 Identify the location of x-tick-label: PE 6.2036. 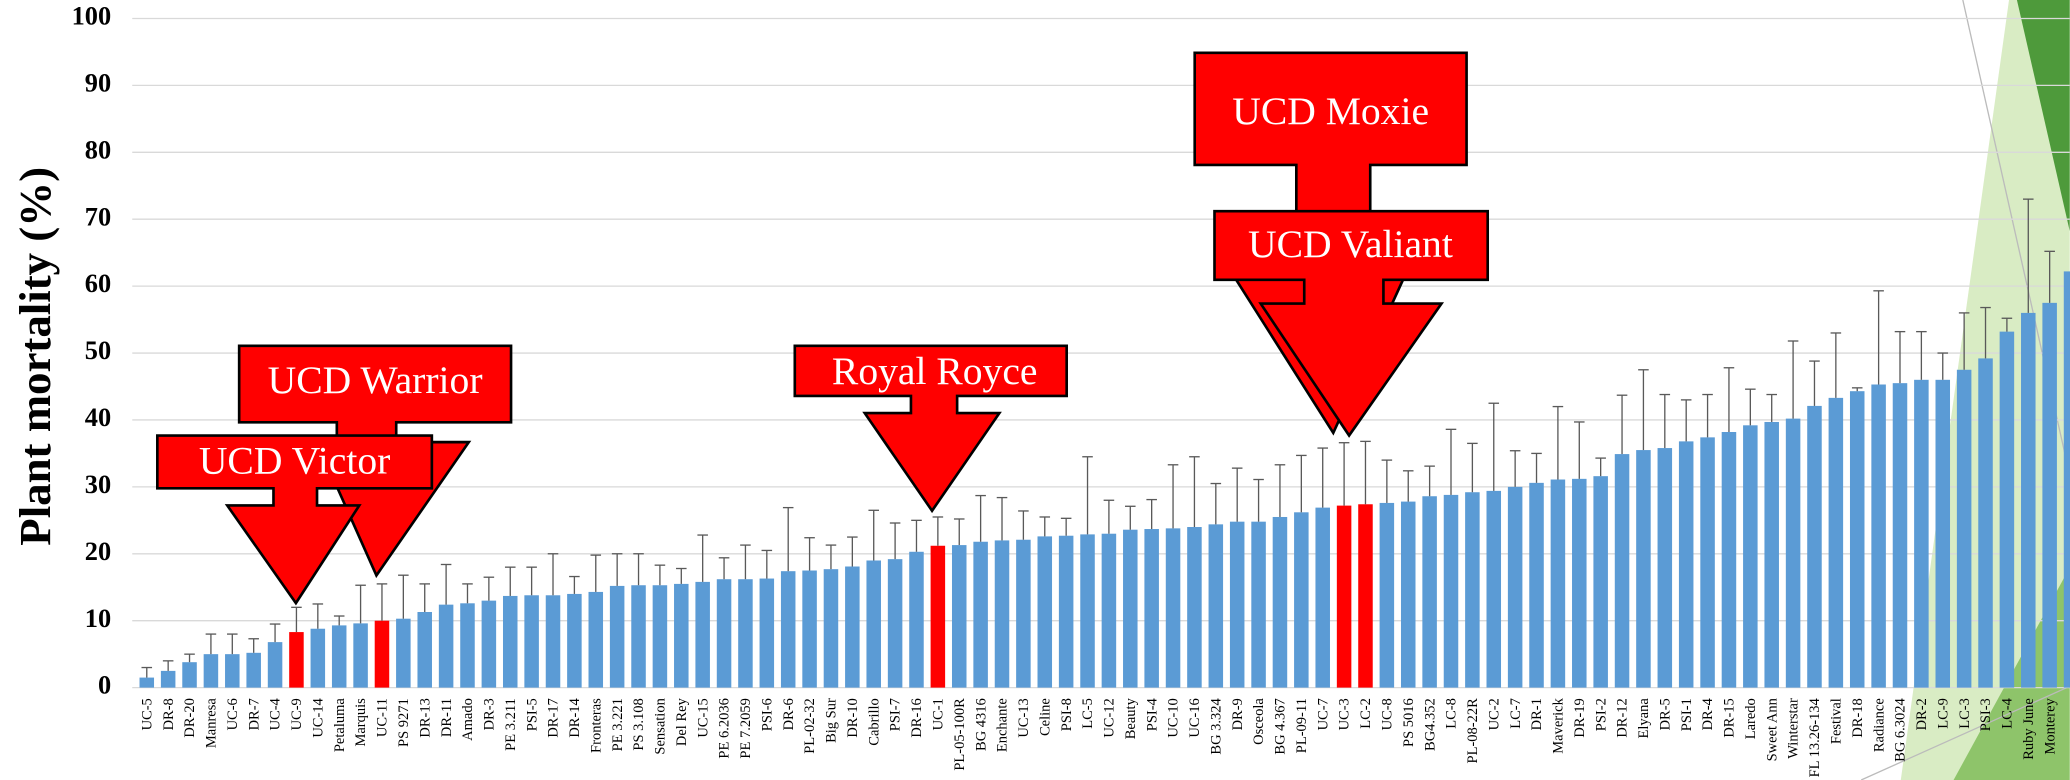
(725, 728).